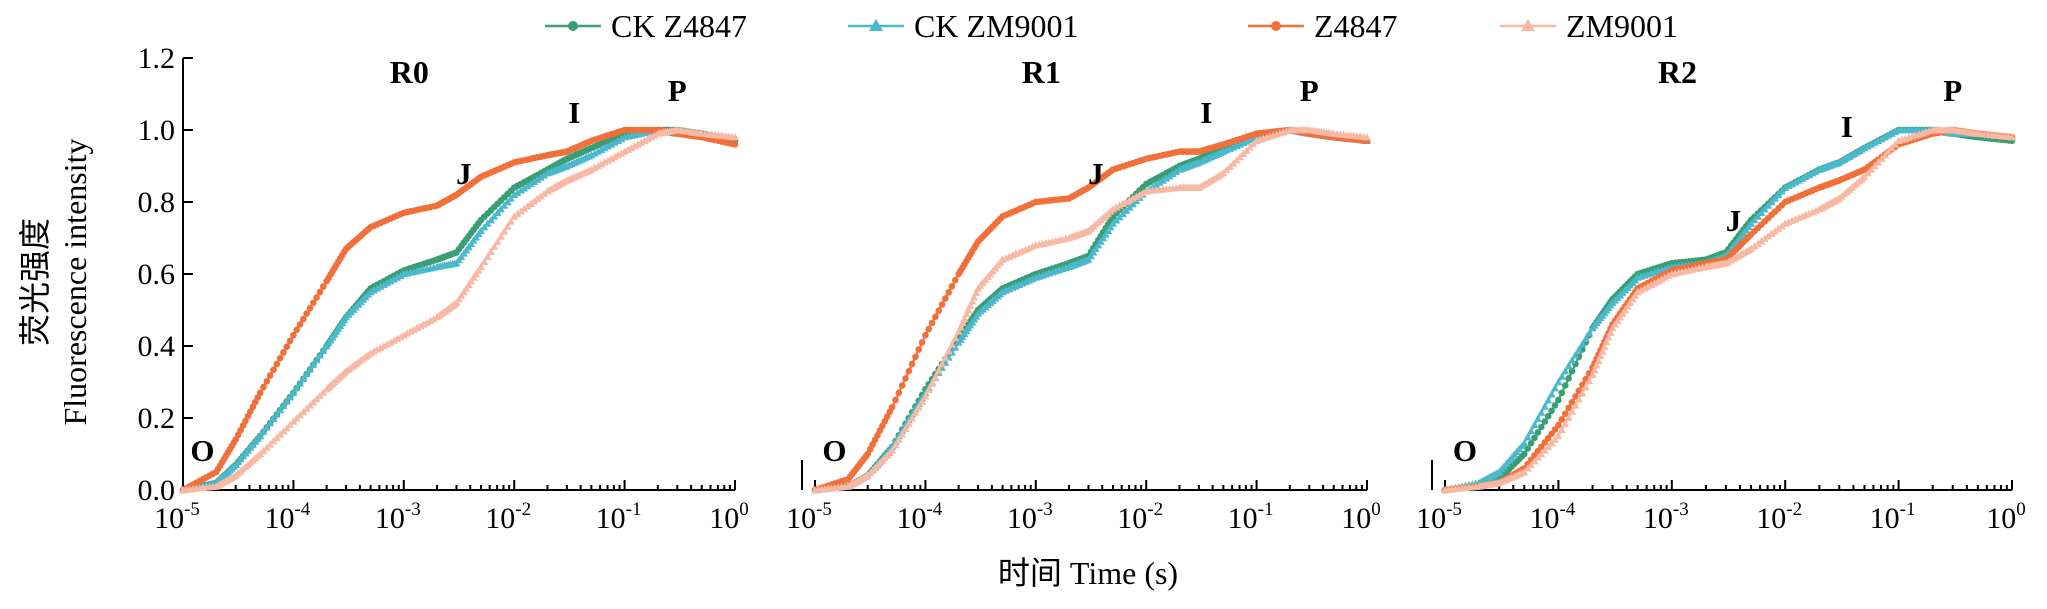  What do you see at coordinates (157, 490) in the screenshot?
I see `y-tick-label: 0.0` at bounding box center [157, 490].